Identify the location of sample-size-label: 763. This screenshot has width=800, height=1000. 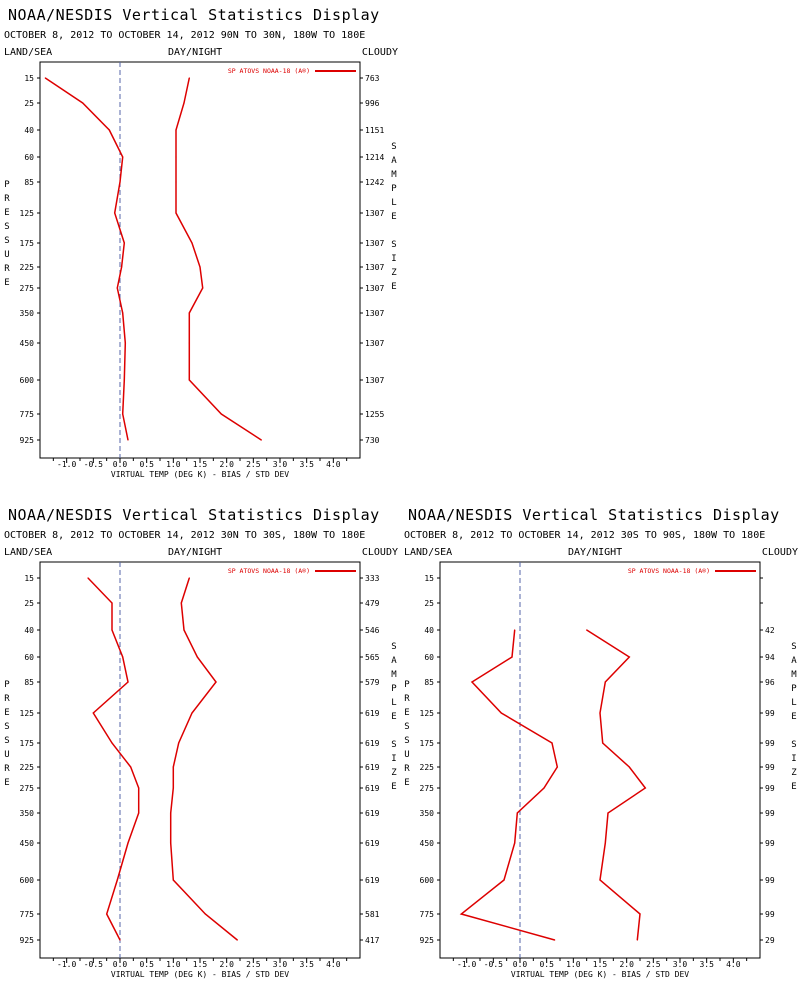
(372, 78).